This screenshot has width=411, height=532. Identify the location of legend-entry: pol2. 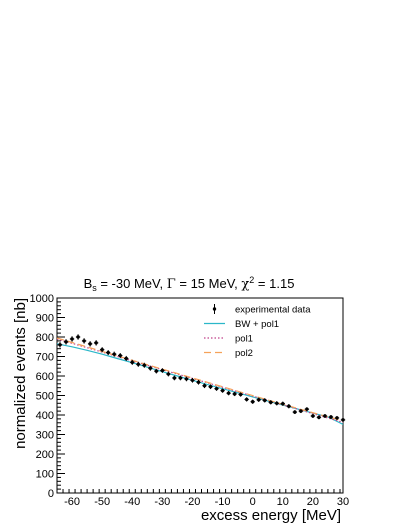
(228, 353).